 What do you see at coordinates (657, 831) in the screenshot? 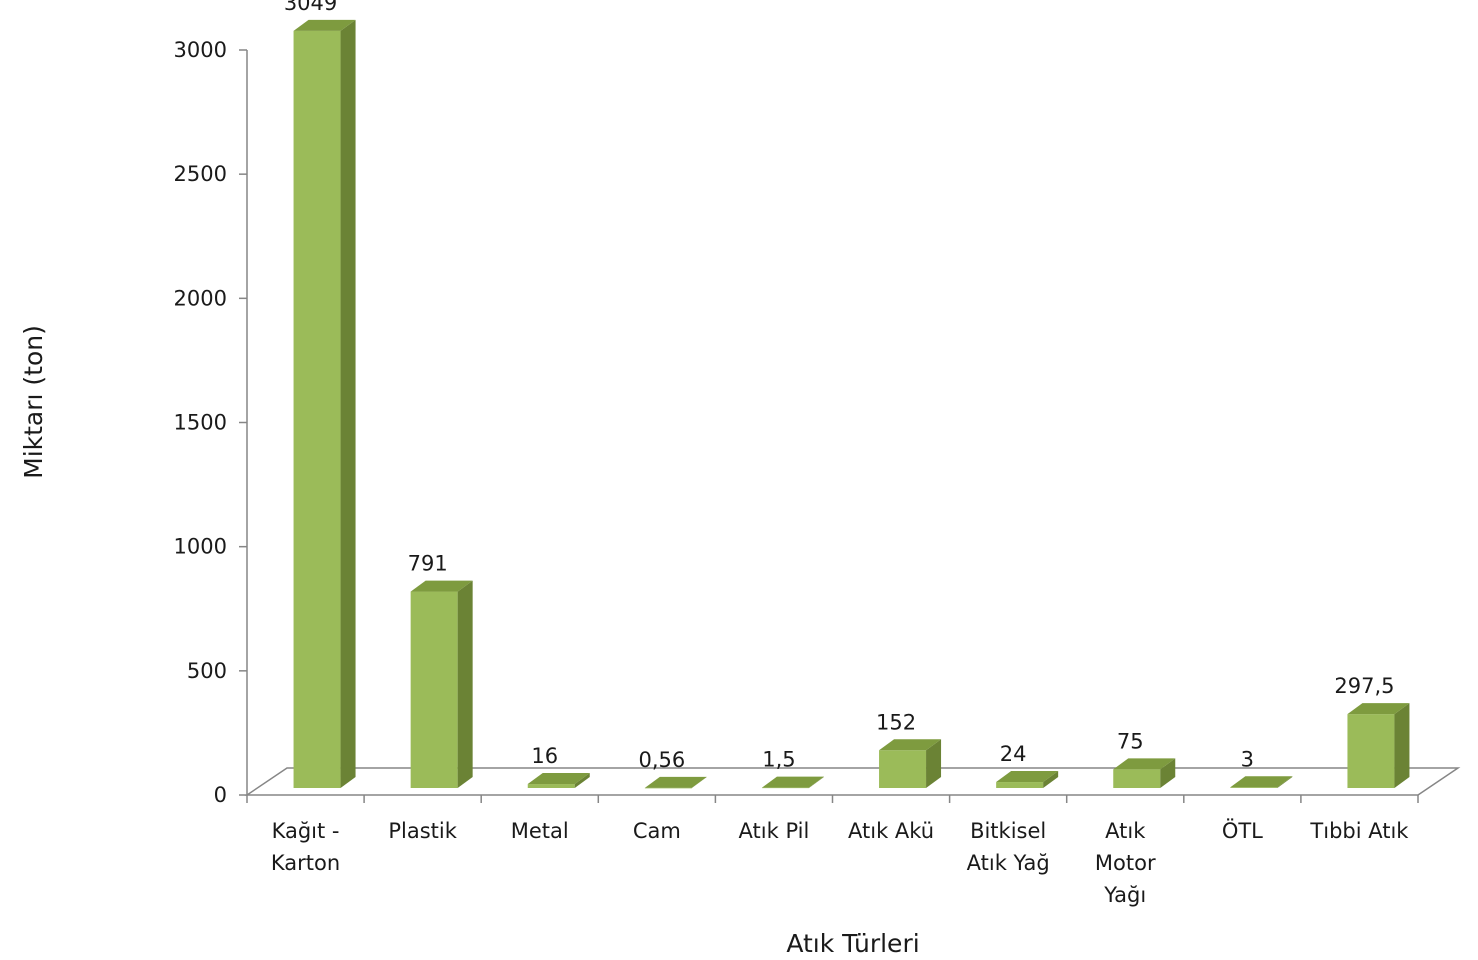
I see `x-tick-label: Cam` at bounding box center [657, 831].